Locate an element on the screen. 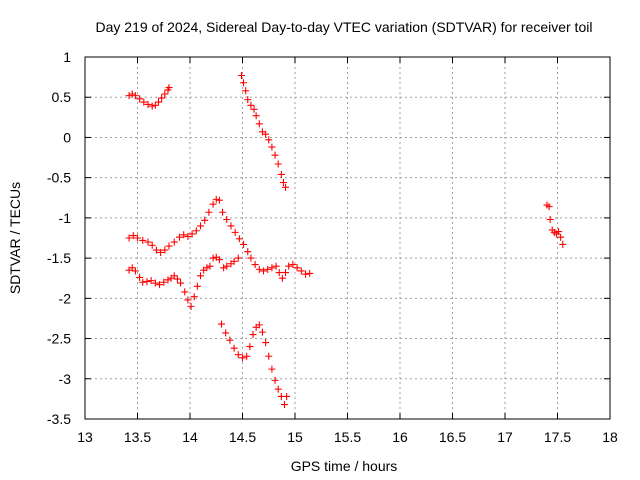 This screenshot has width=640, height=480. series-track-e is located at coordinates (254, 364).